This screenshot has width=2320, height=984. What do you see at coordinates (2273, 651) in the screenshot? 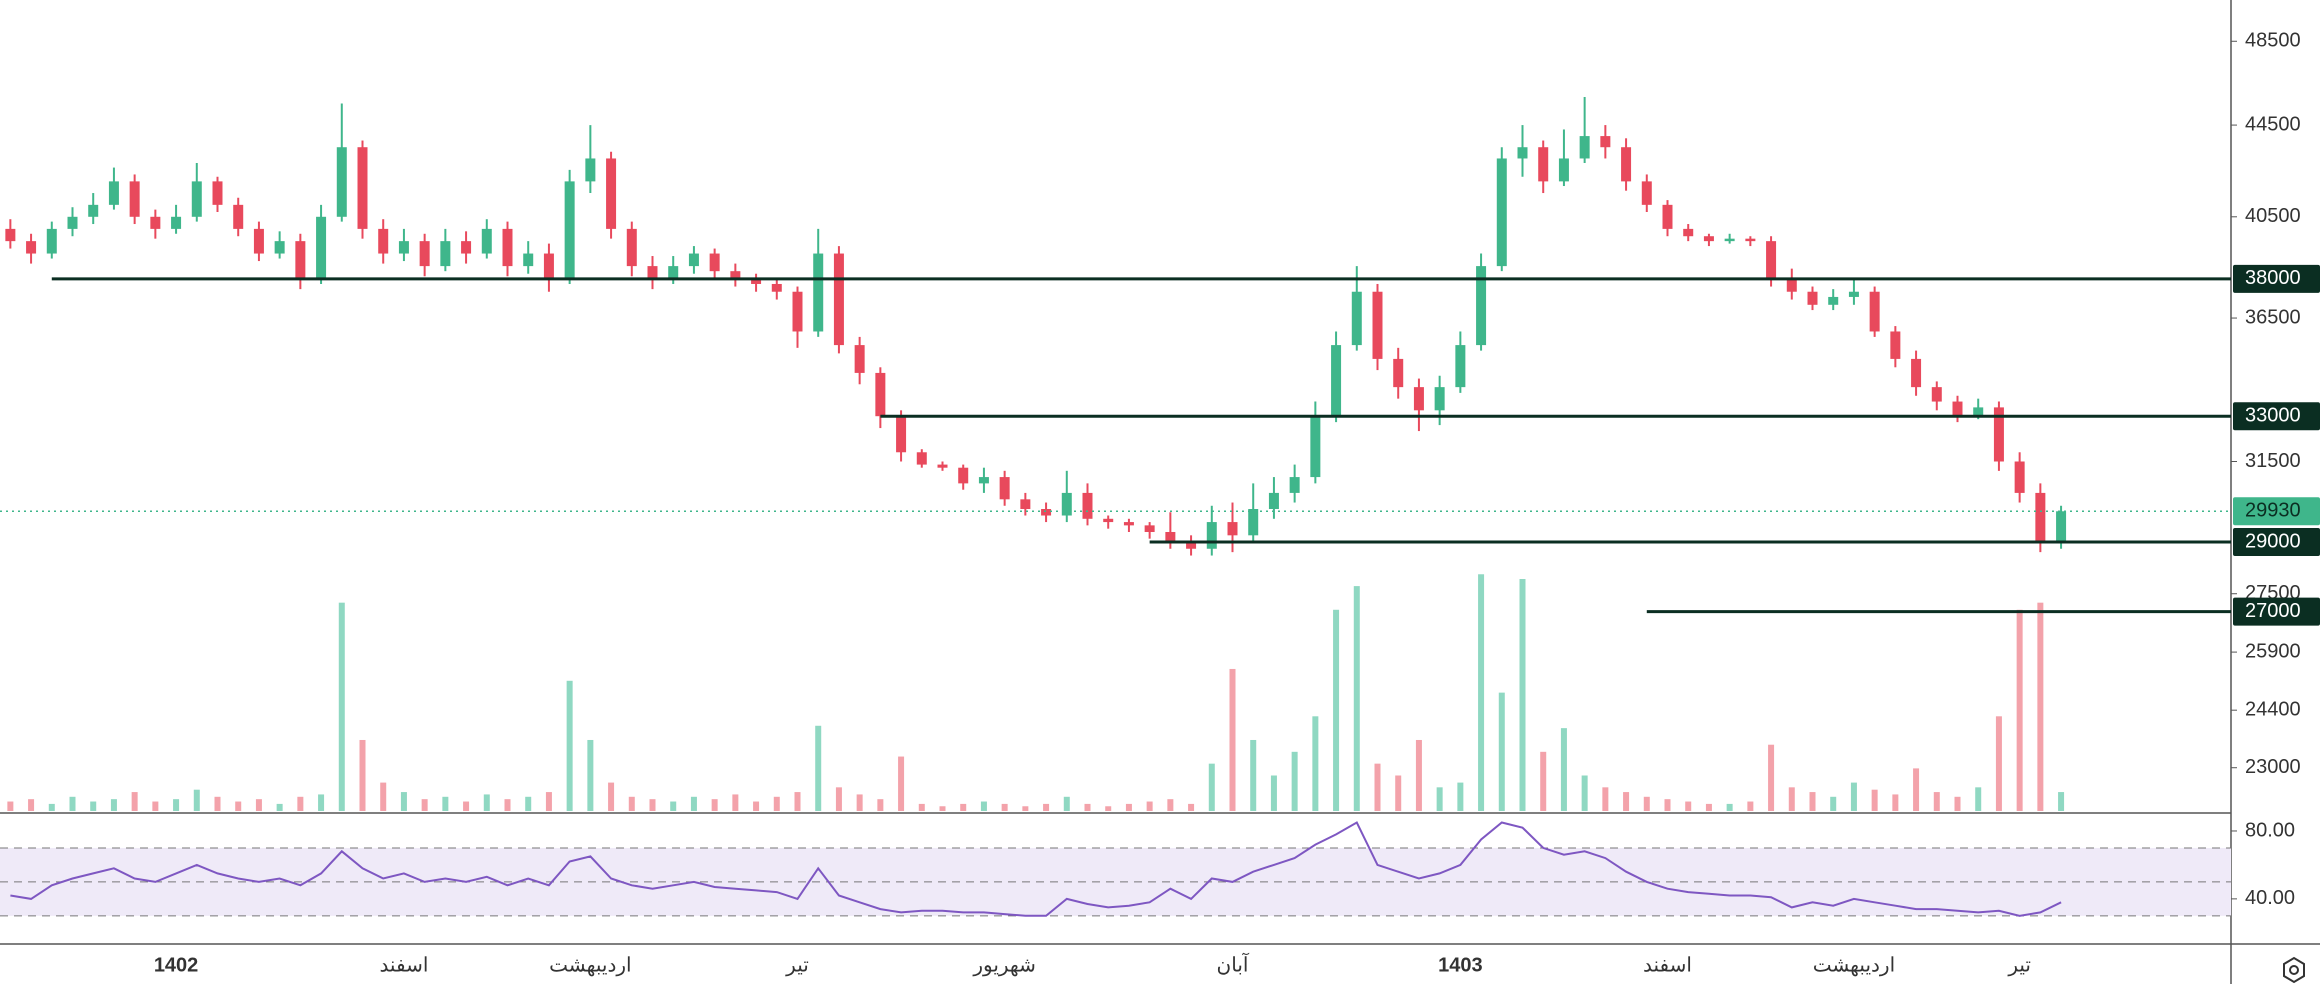
I see `y-tick-label: 25900` at bounding box center [2273, 651].